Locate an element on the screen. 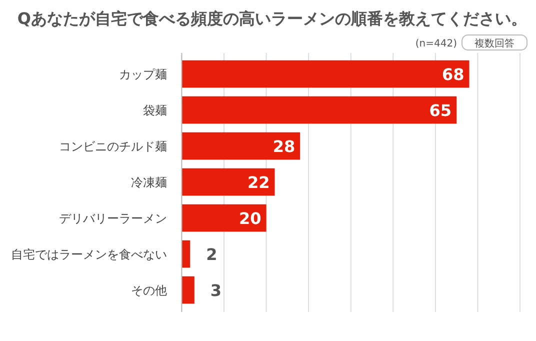 Image resolution: width=536 pixels, height=341 pixels. chart-title: Qあなたが自宅で食べる頻度の高いラーメンの順番を教えてください。 is located at coordinates (272, 18).